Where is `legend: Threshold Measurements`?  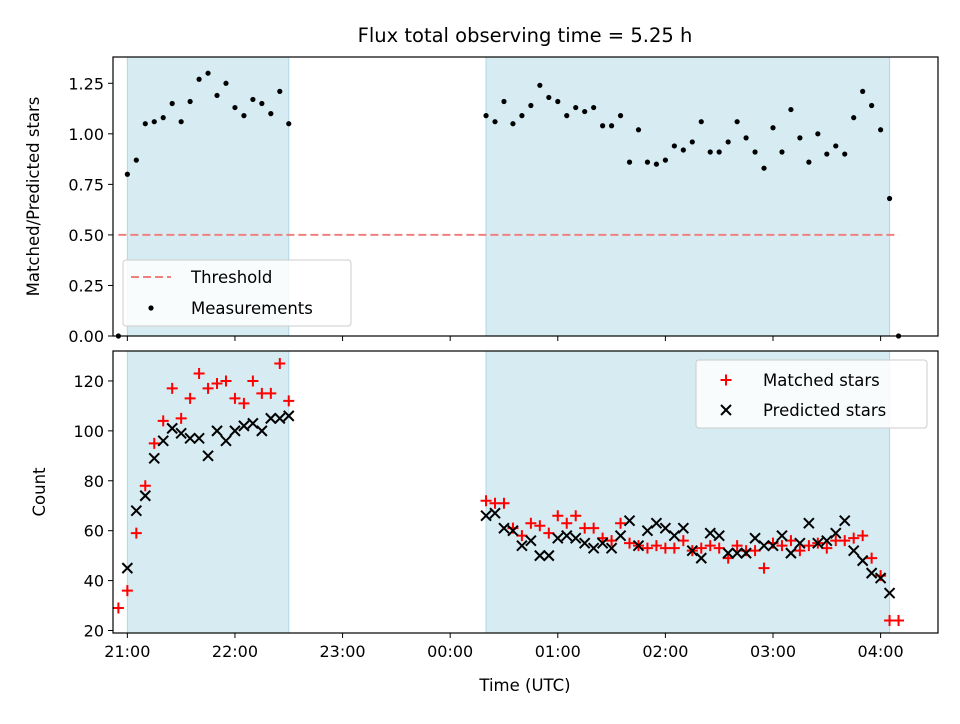
legend: Threshold Measurements is located at coordinates (237, 293).